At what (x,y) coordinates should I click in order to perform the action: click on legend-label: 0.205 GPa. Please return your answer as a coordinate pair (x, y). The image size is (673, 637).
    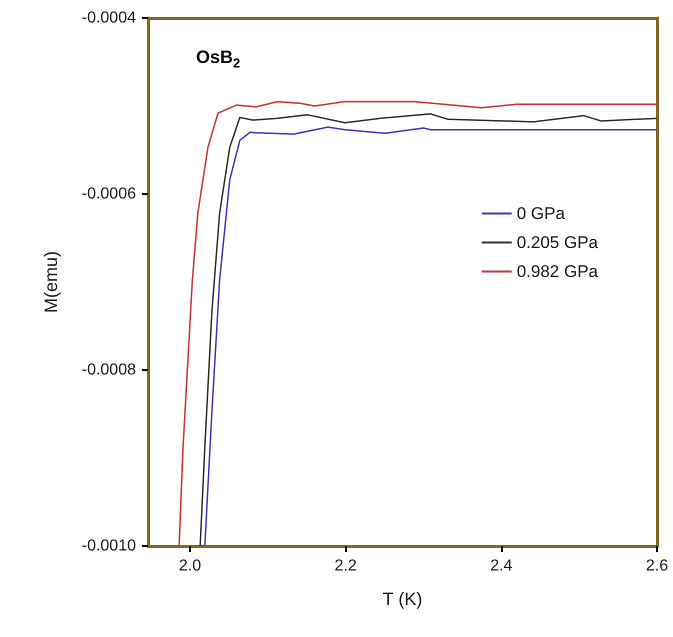
    Looking at the image, I should click on (557, 242).